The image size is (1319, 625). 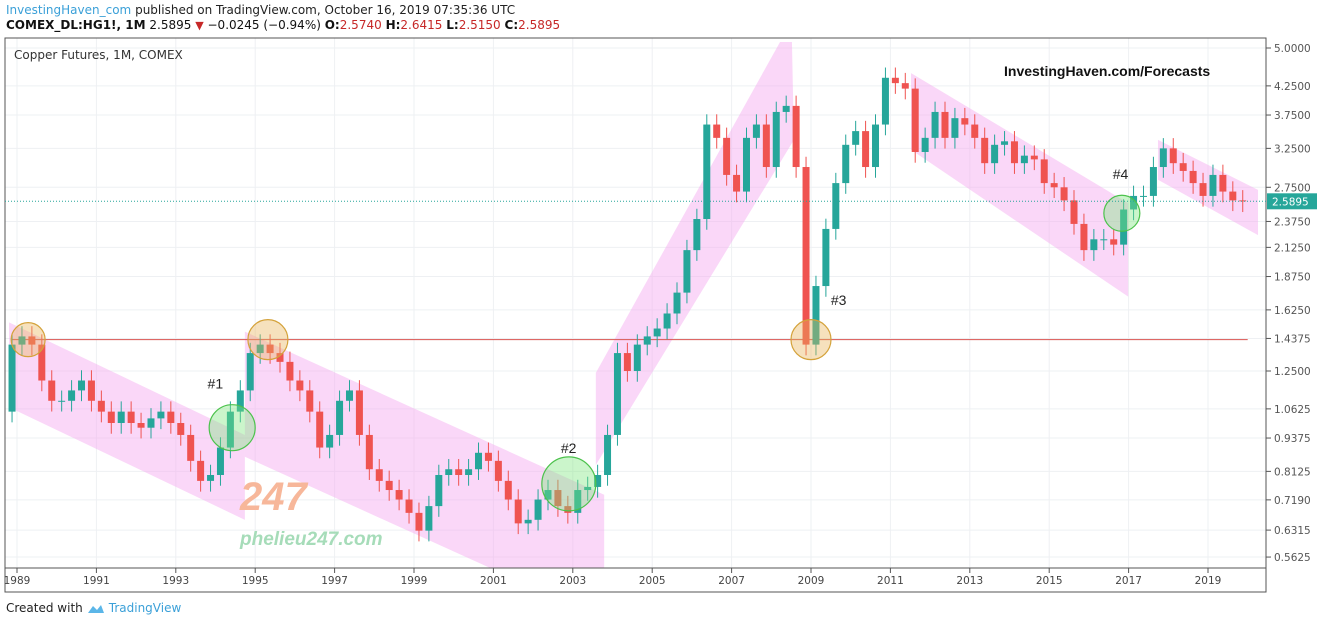 I want to click on resistance-circle, so click(x=268, y=340).